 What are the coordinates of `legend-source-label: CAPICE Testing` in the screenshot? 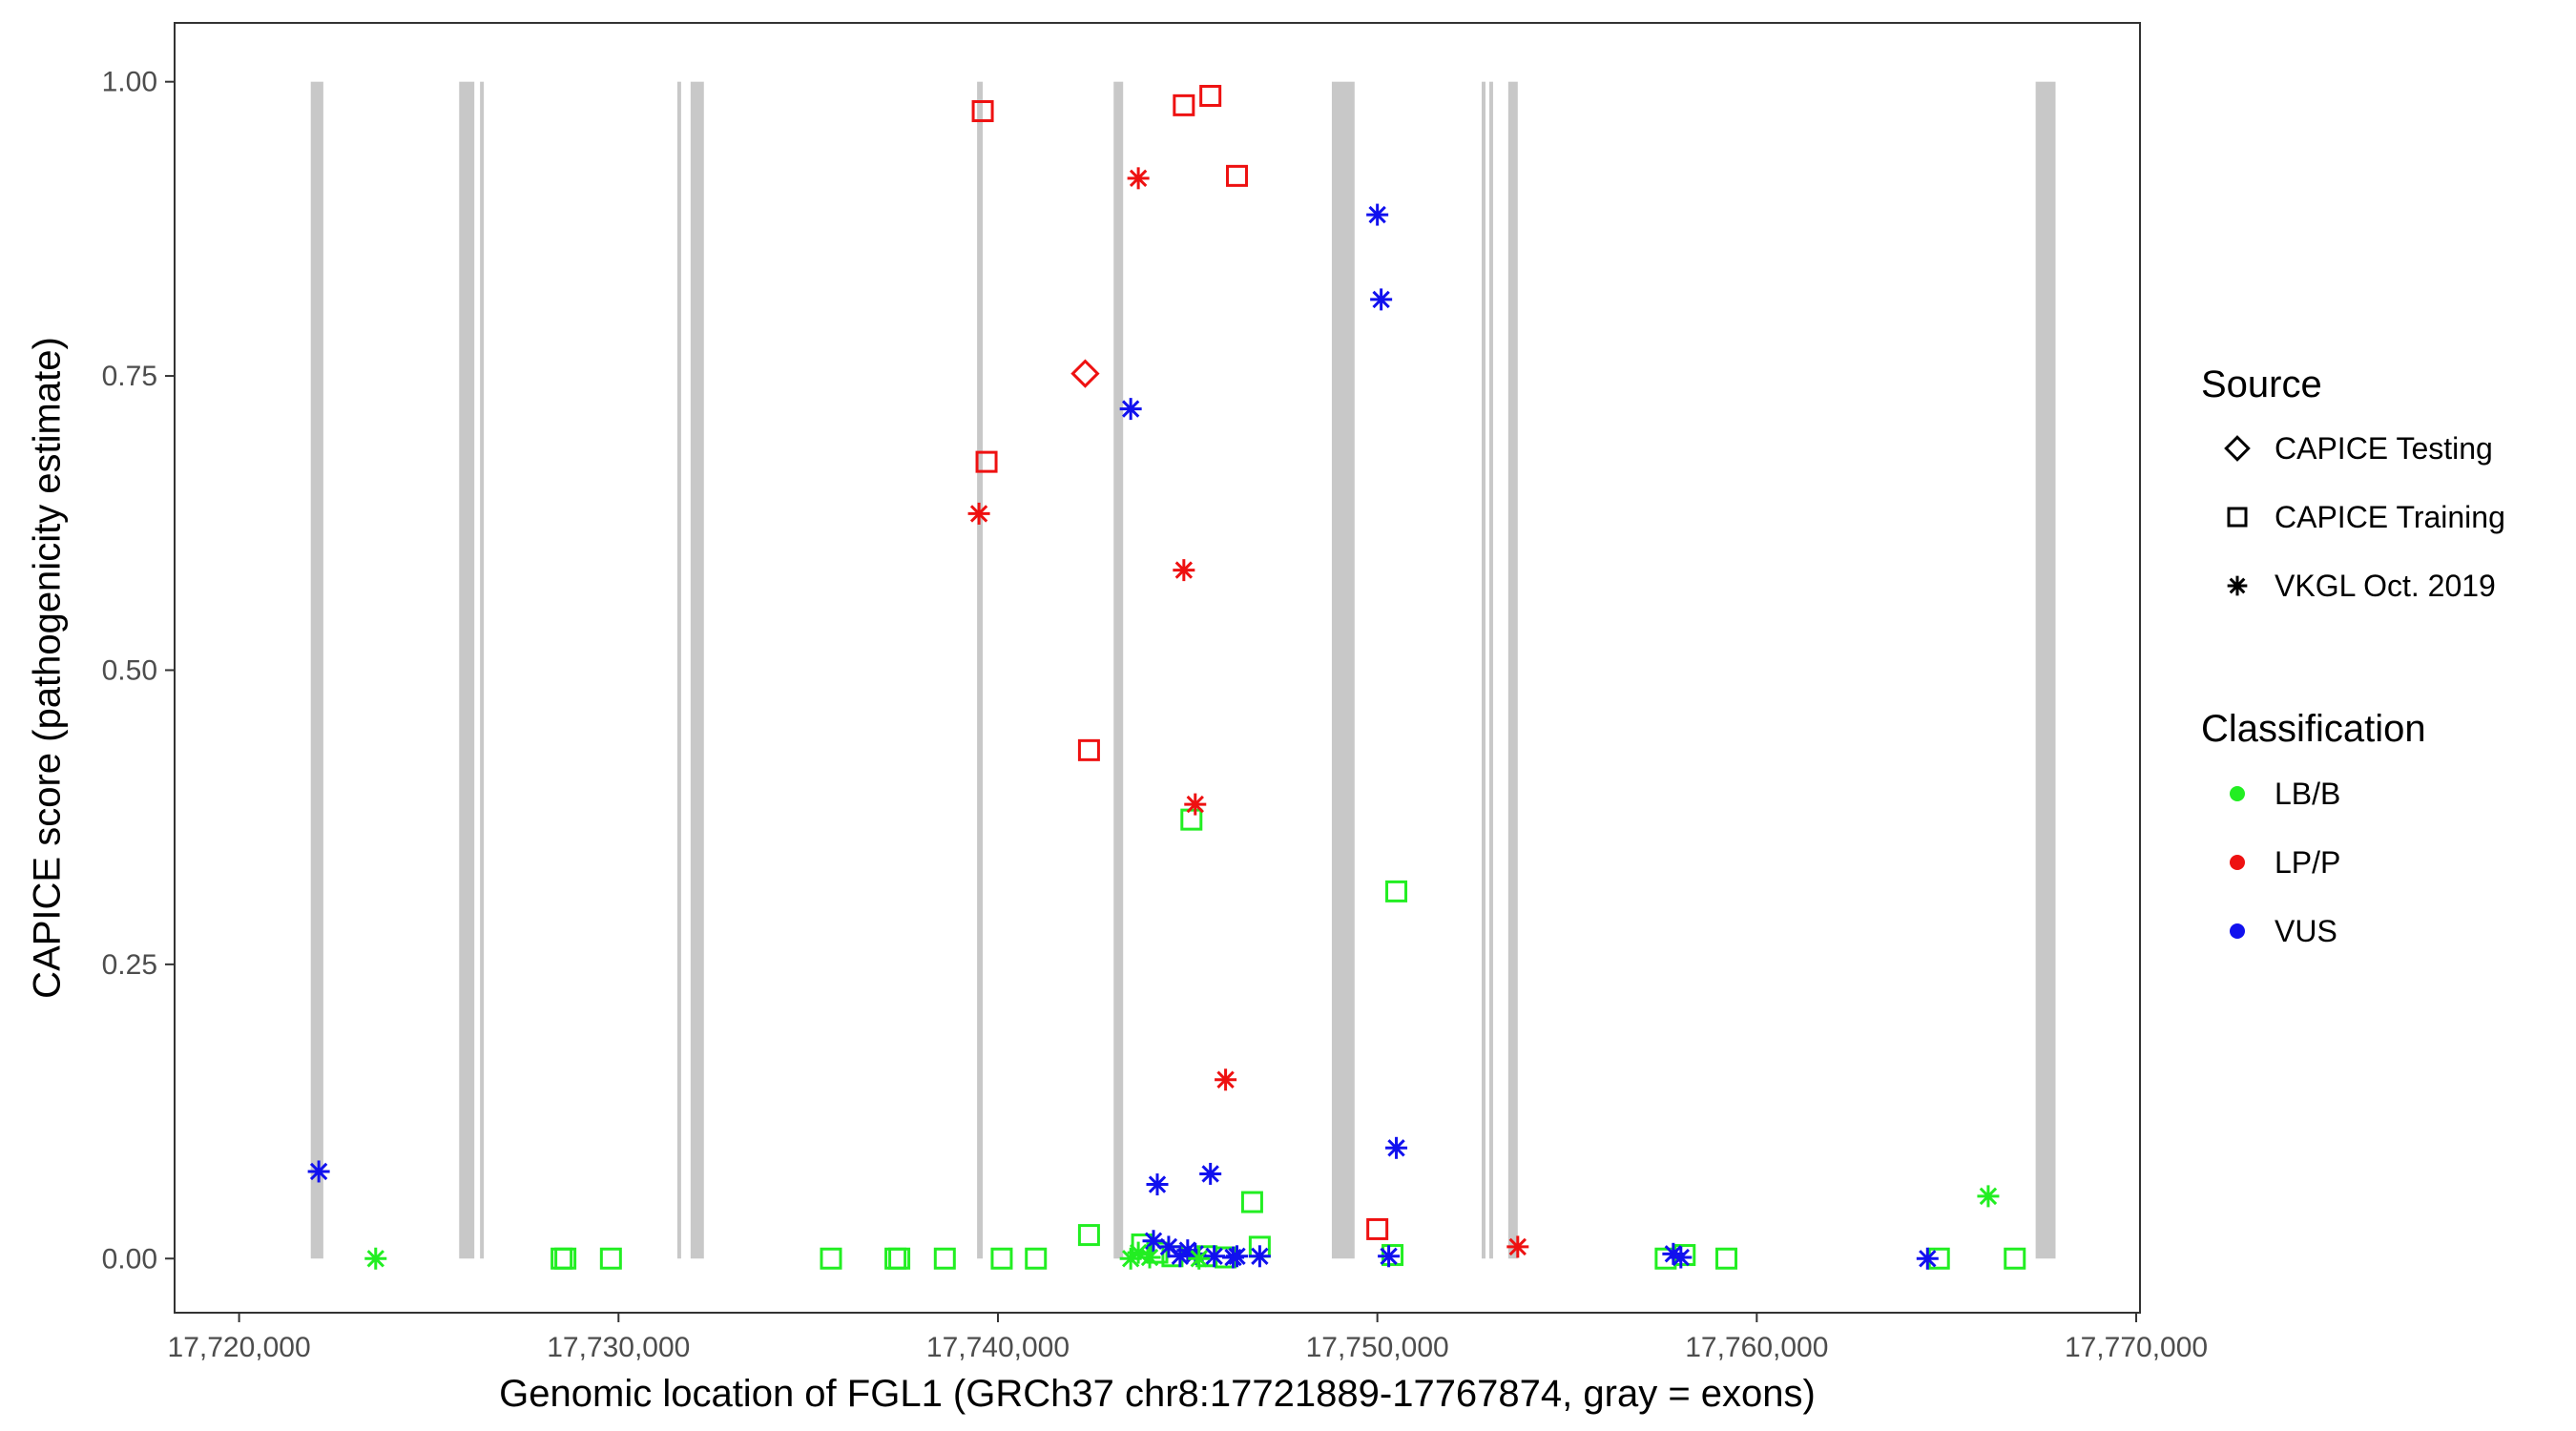 It's located at (2384, 448).